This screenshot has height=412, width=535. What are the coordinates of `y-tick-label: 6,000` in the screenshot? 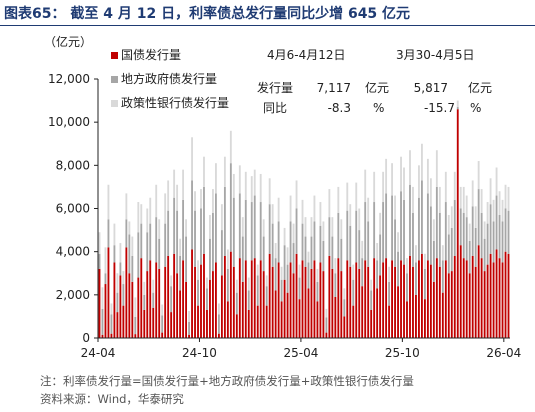 It's located at (73, 209).